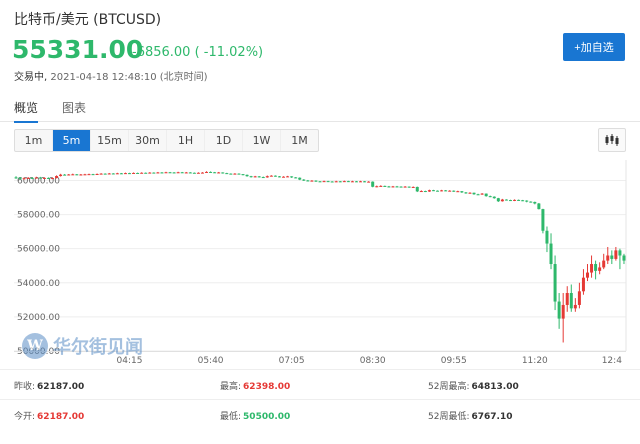  I want to click on today-open: 今开: 62187.00, so click(49, 415).